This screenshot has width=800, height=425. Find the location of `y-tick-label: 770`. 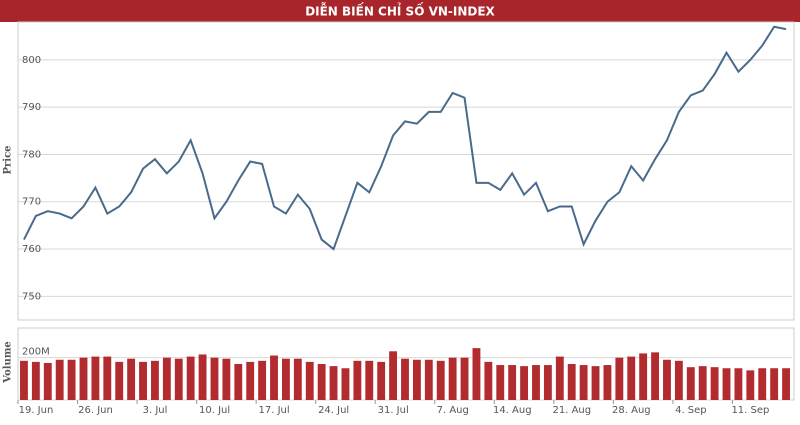

y-tick-label: 770 is located at coordinates (31, 202).